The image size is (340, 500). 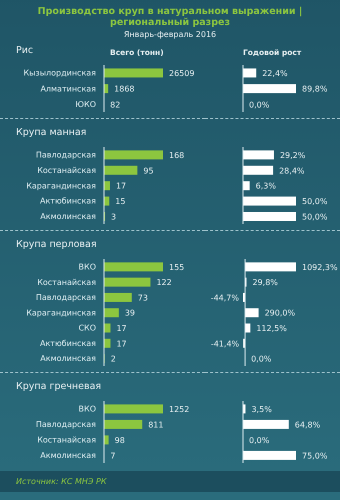 What do you see at coordinates (124, 89) in the screenshot?
I see `data-label: 1868` at bounding box center [124, 89].